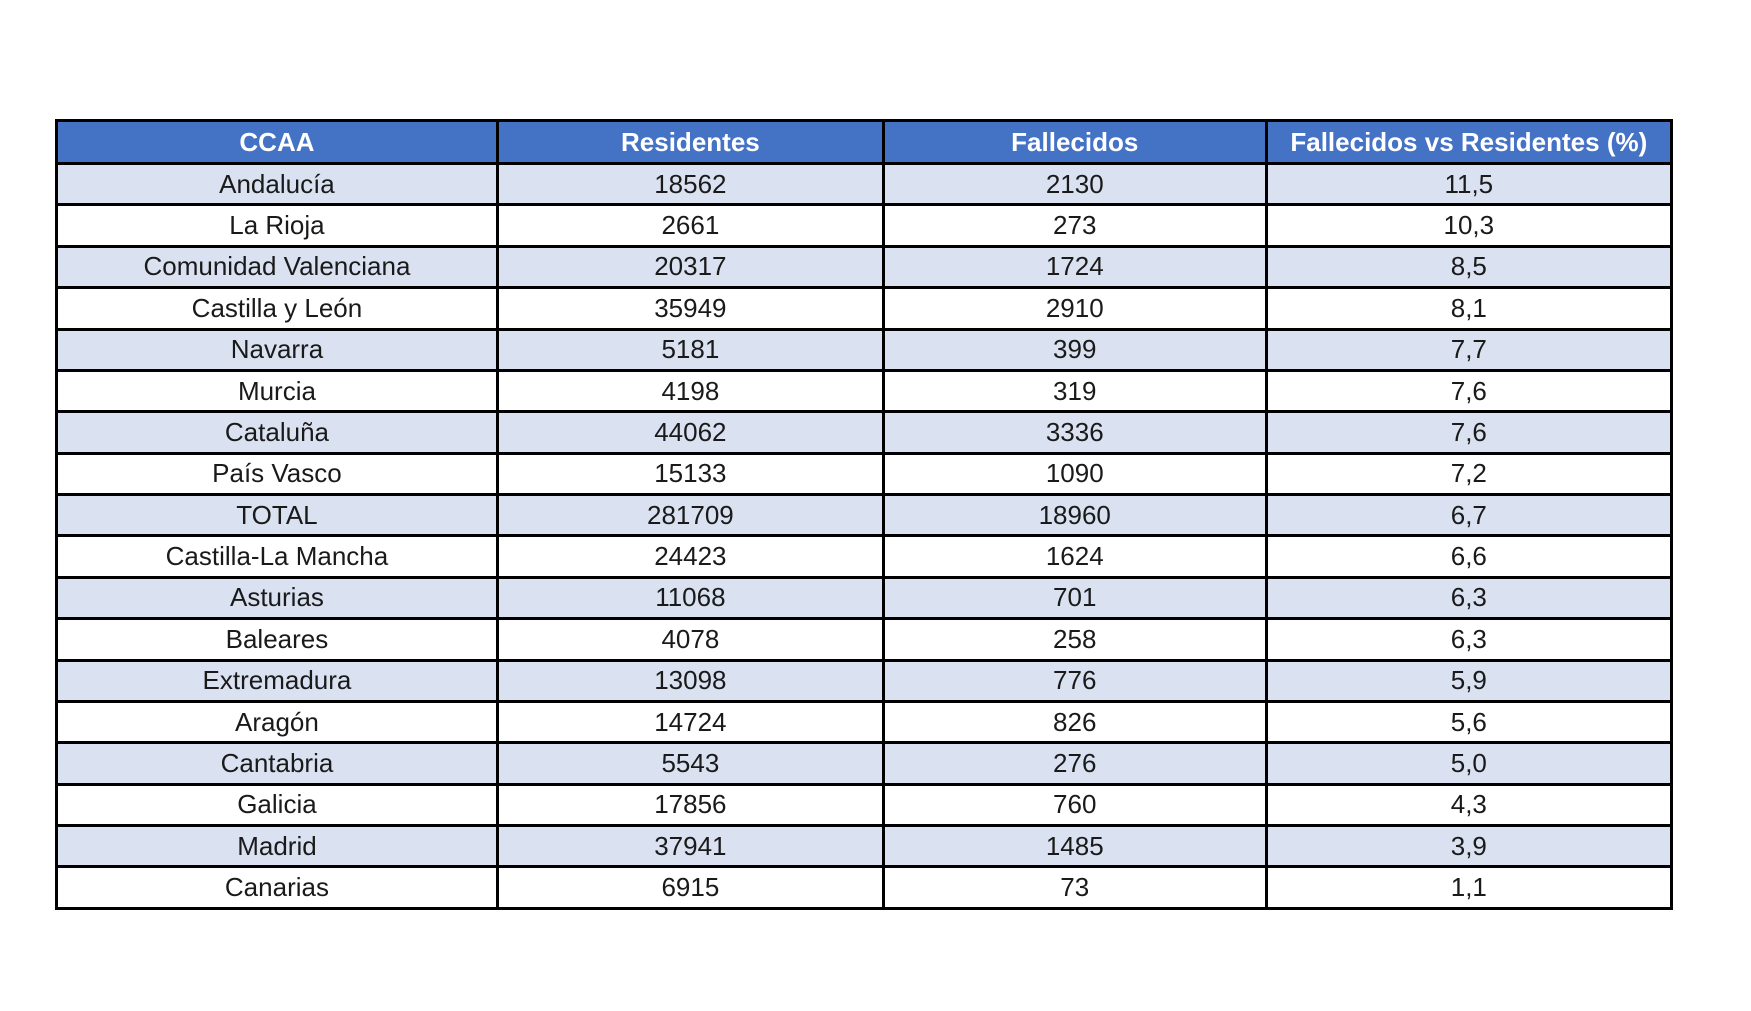 The image size is (1751, 1011). What do you see at coordinates (690, 308) in the screenshot?
I see `residentes-cell: 35949` at bounding box center [690, 308].